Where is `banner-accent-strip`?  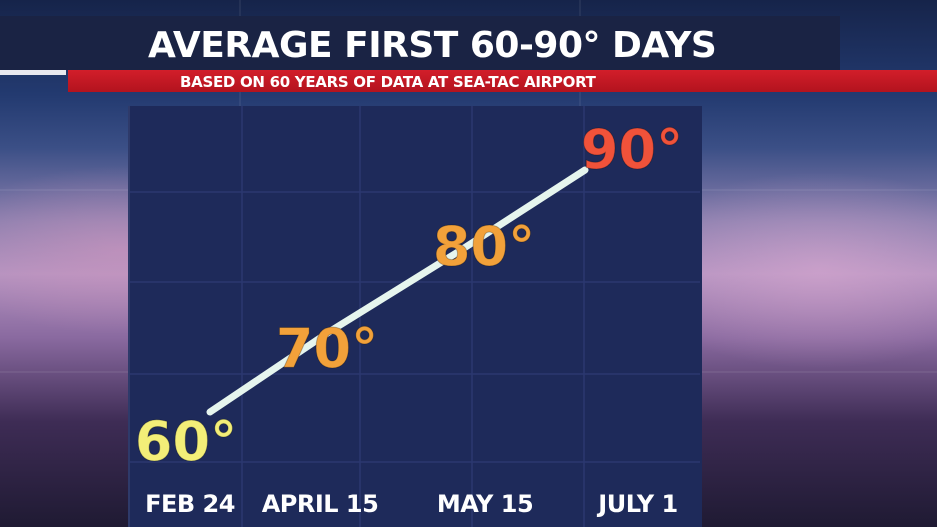 banner-accent-strip is located at coordinates (33, 72).